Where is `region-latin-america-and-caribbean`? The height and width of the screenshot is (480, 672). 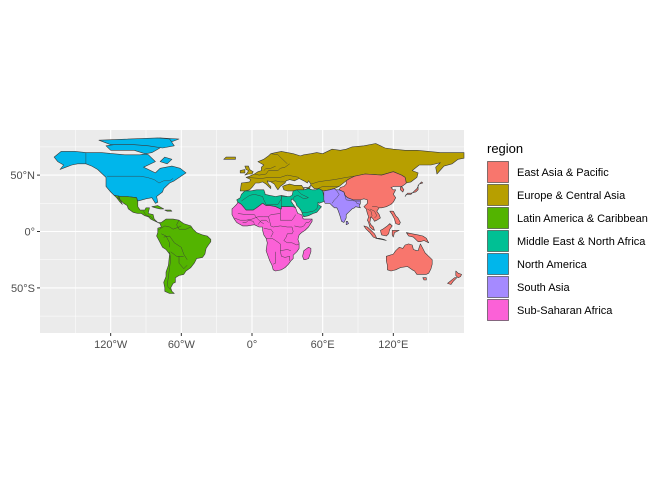 region-latin-america-and-caribbean is located at coordinates (162, 244).